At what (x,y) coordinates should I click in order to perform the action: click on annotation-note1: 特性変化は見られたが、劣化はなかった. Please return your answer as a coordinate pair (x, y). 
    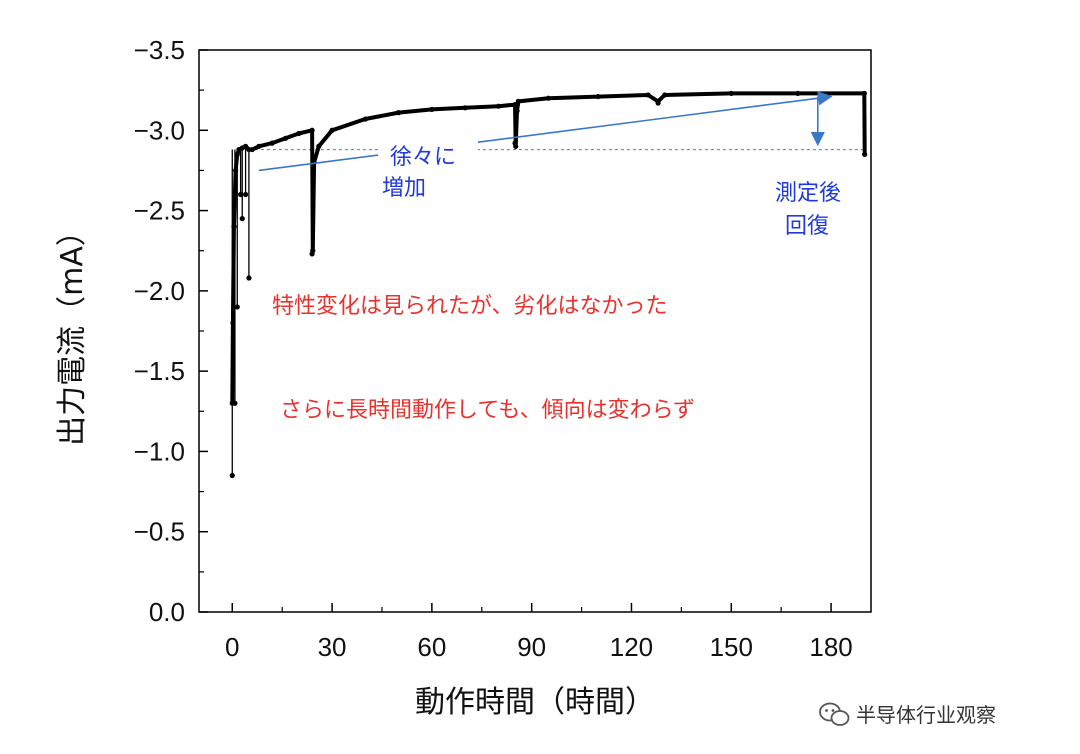
    Looking at the image, I should click on (470, 306).